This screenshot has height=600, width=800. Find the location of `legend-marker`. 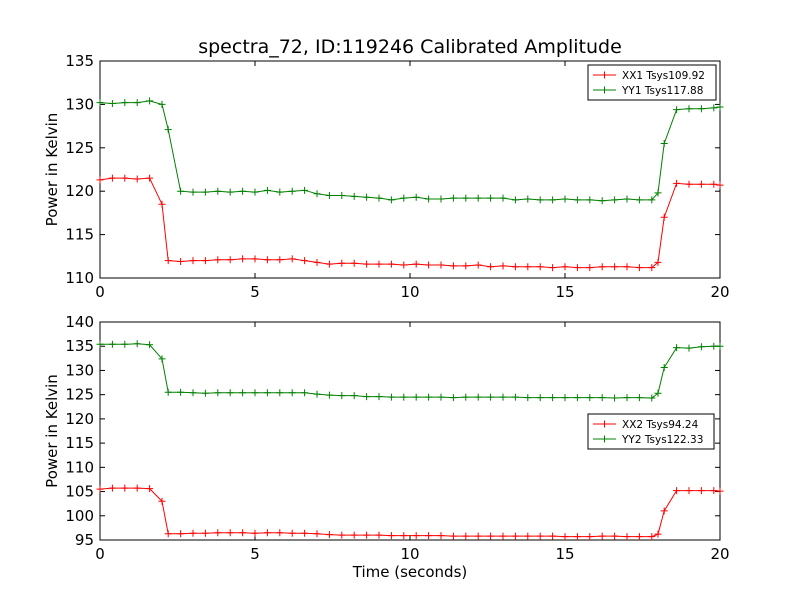

legend-marker is located at coordinates (604, 424).